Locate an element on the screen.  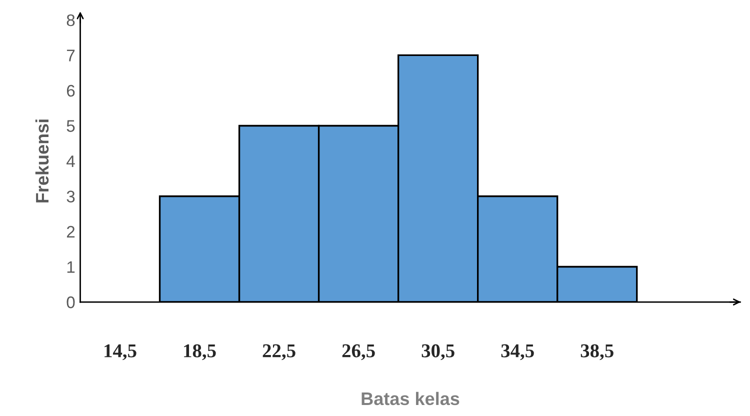
y-tick-label: 3 is located at coordinates (70, 196).